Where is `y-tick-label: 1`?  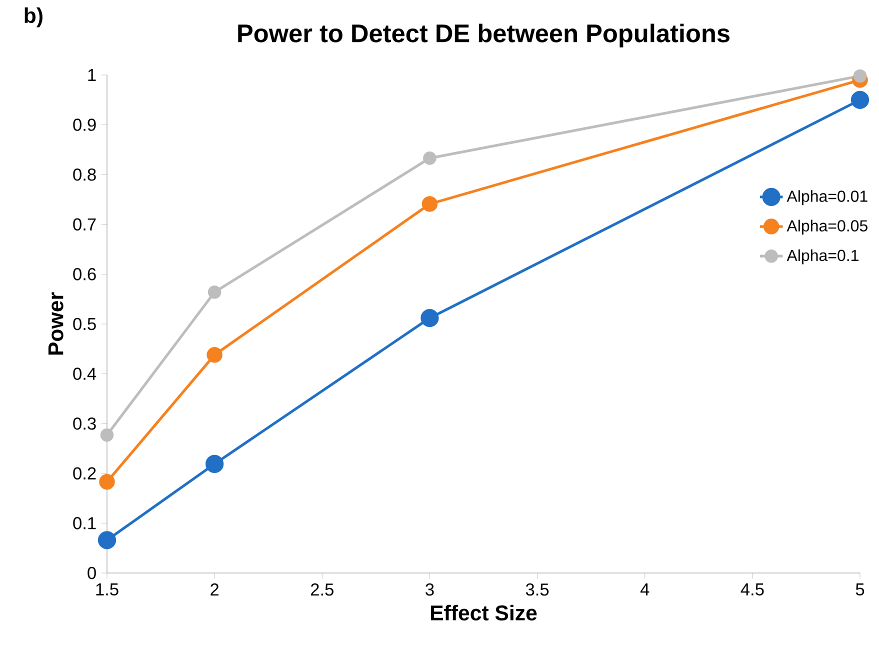
y-tick-label: 1 is located at coordinates (92, 75).